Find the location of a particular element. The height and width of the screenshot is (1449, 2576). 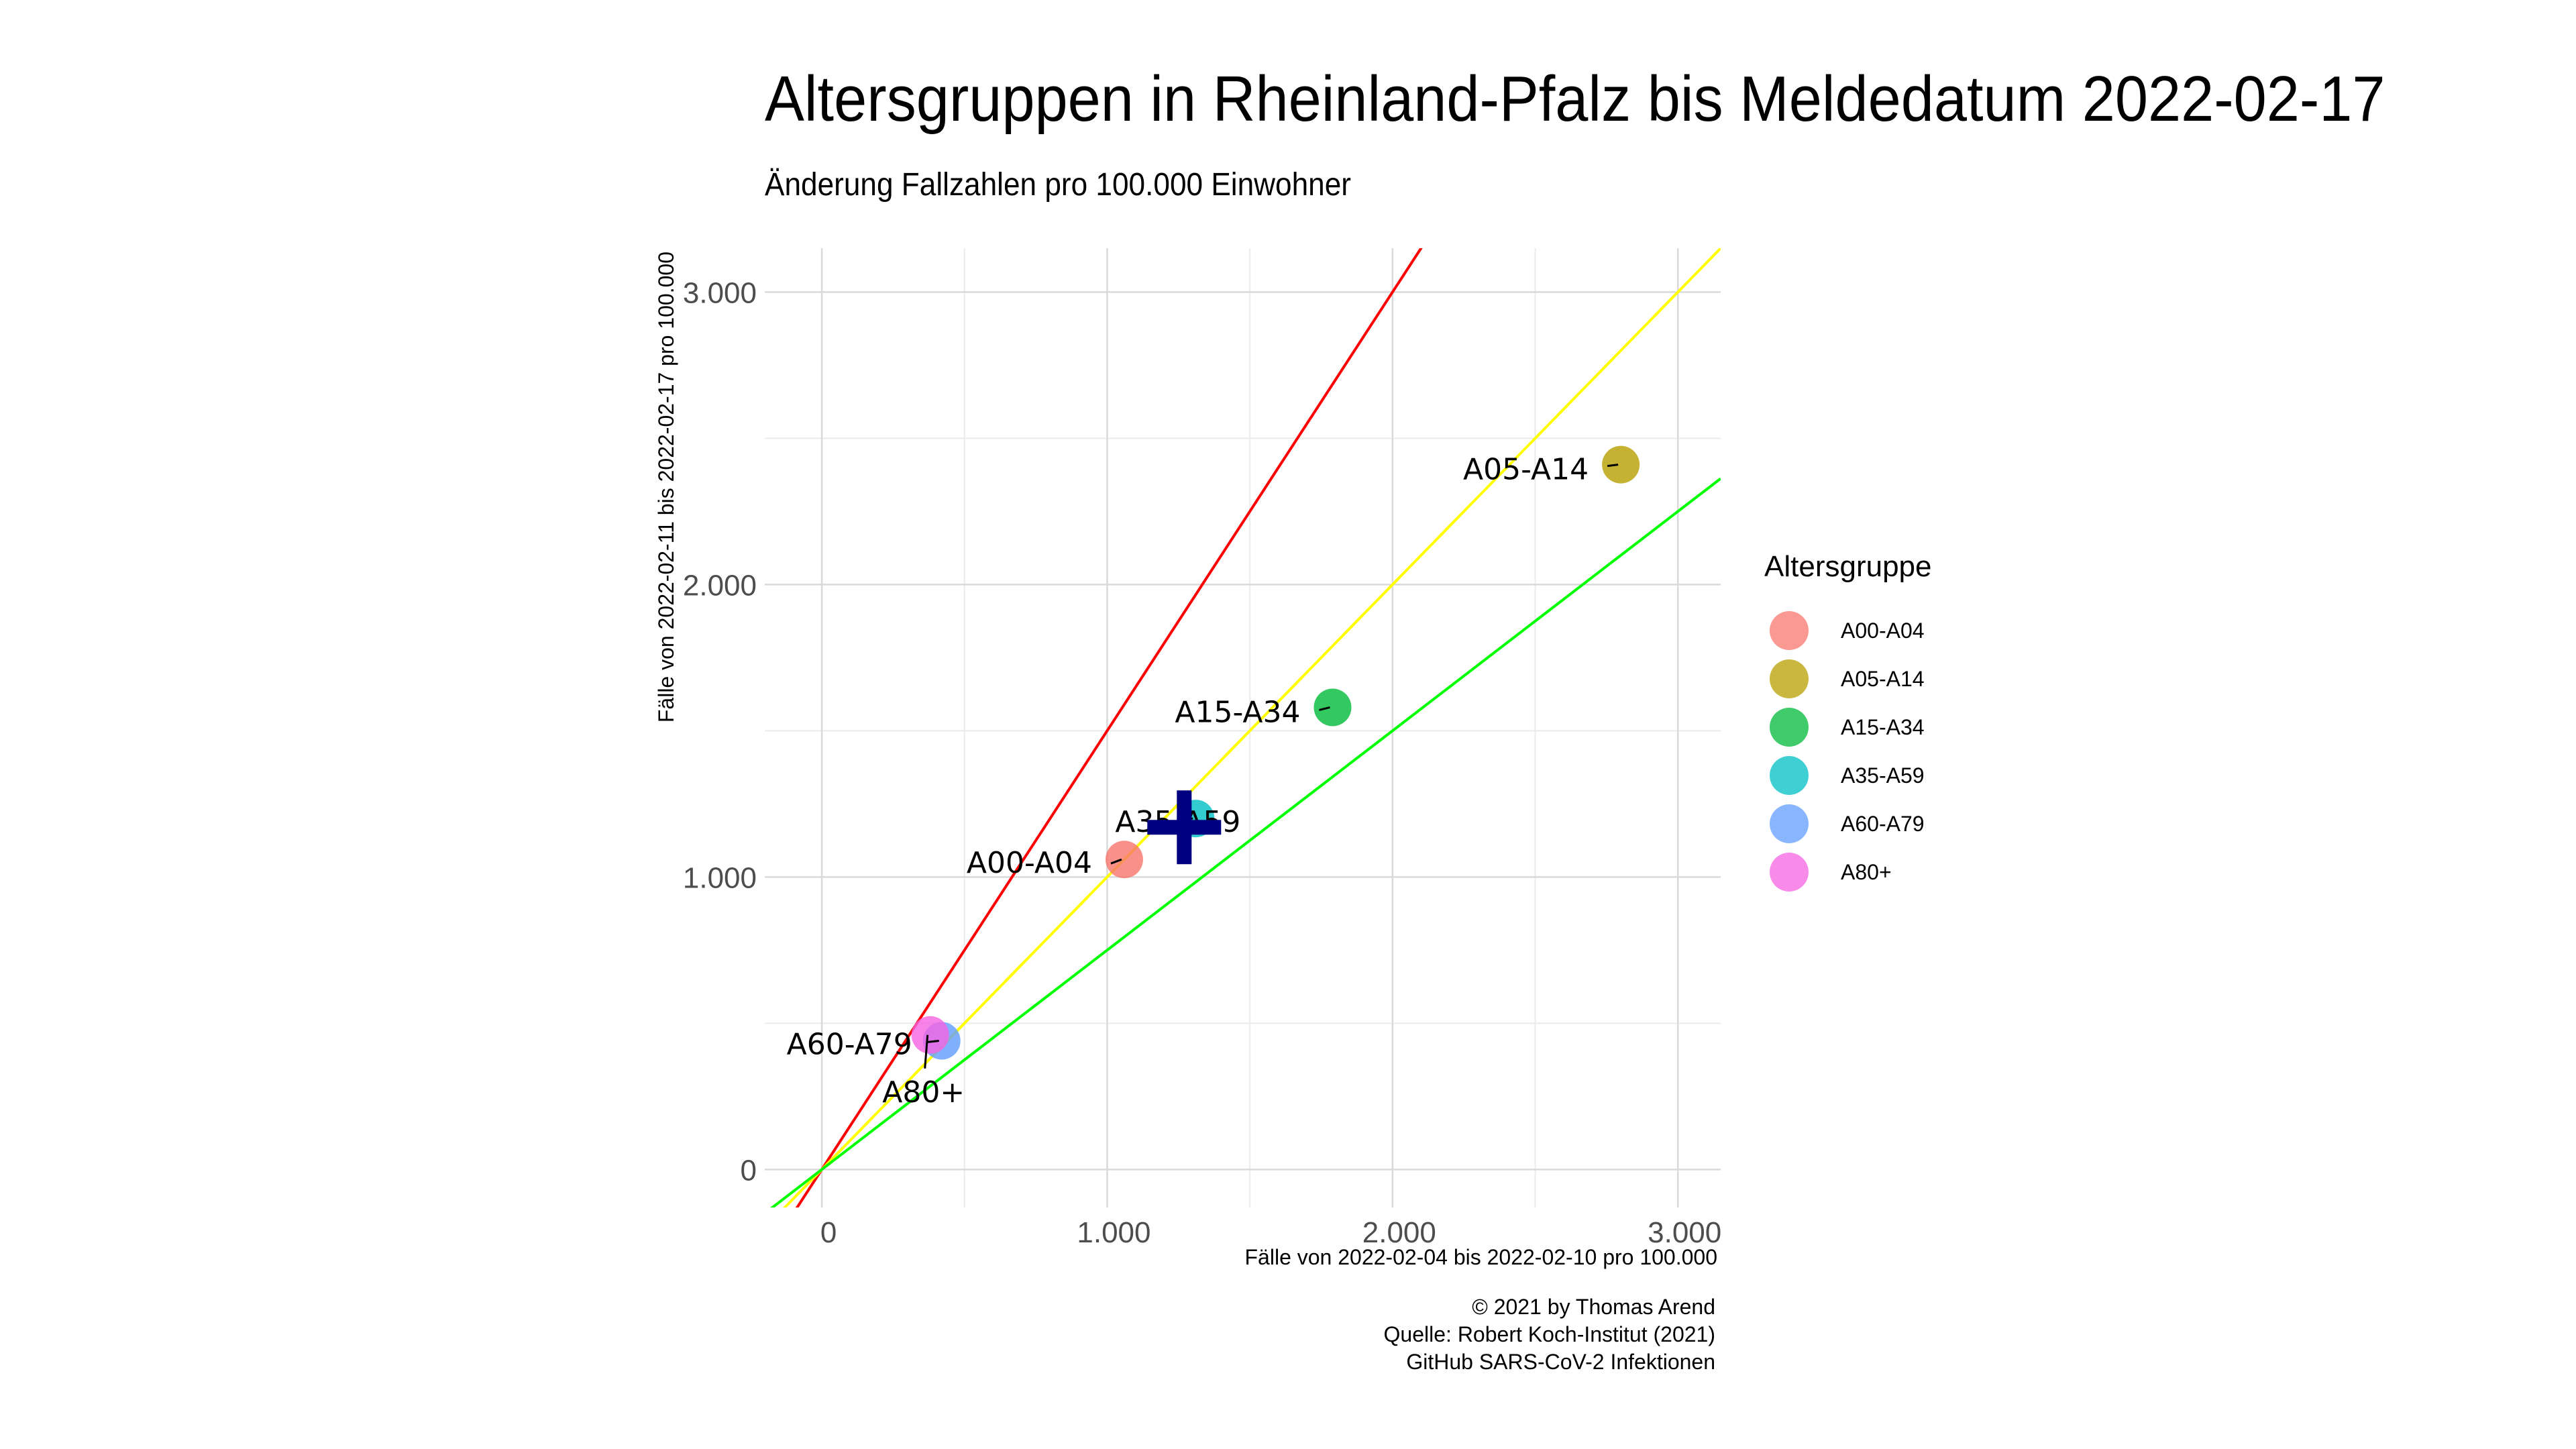

legend-item: A35-A59 is located at coordinates (1847, 775).